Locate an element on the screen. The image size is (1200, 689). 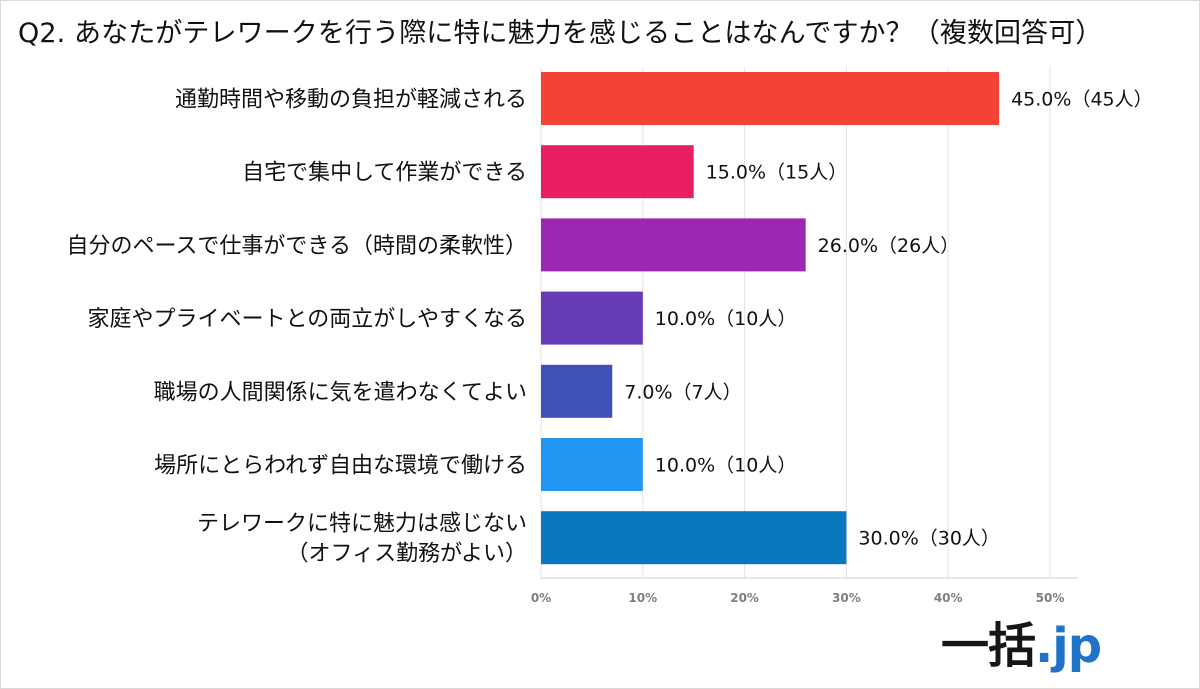
category-label-line: 自宅で集中して作業ができる is located at coordinates (384, 173).